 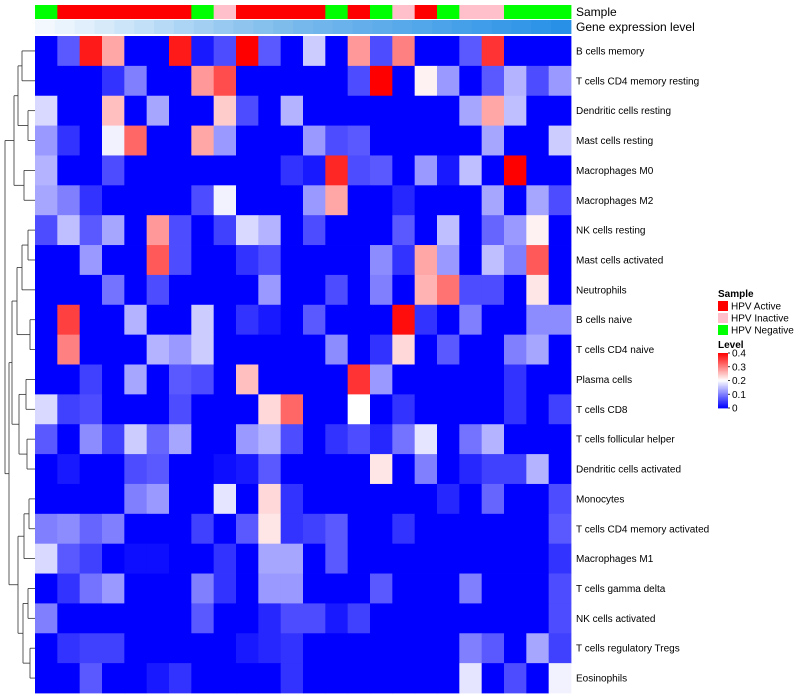 I want to click on row-label-b-cells-naive: B cells naive, so click(x=604, y=320).